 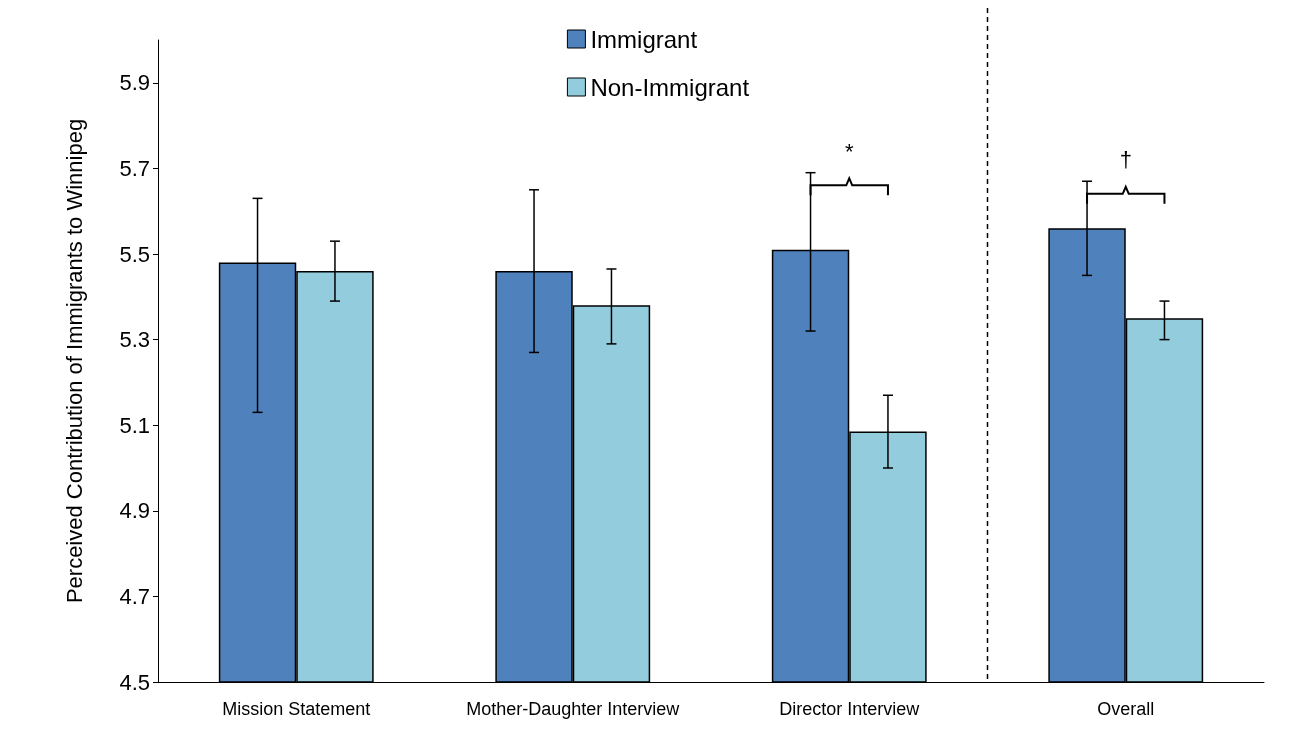 I want to click on annotation: †, so click(x=1125, y=160).